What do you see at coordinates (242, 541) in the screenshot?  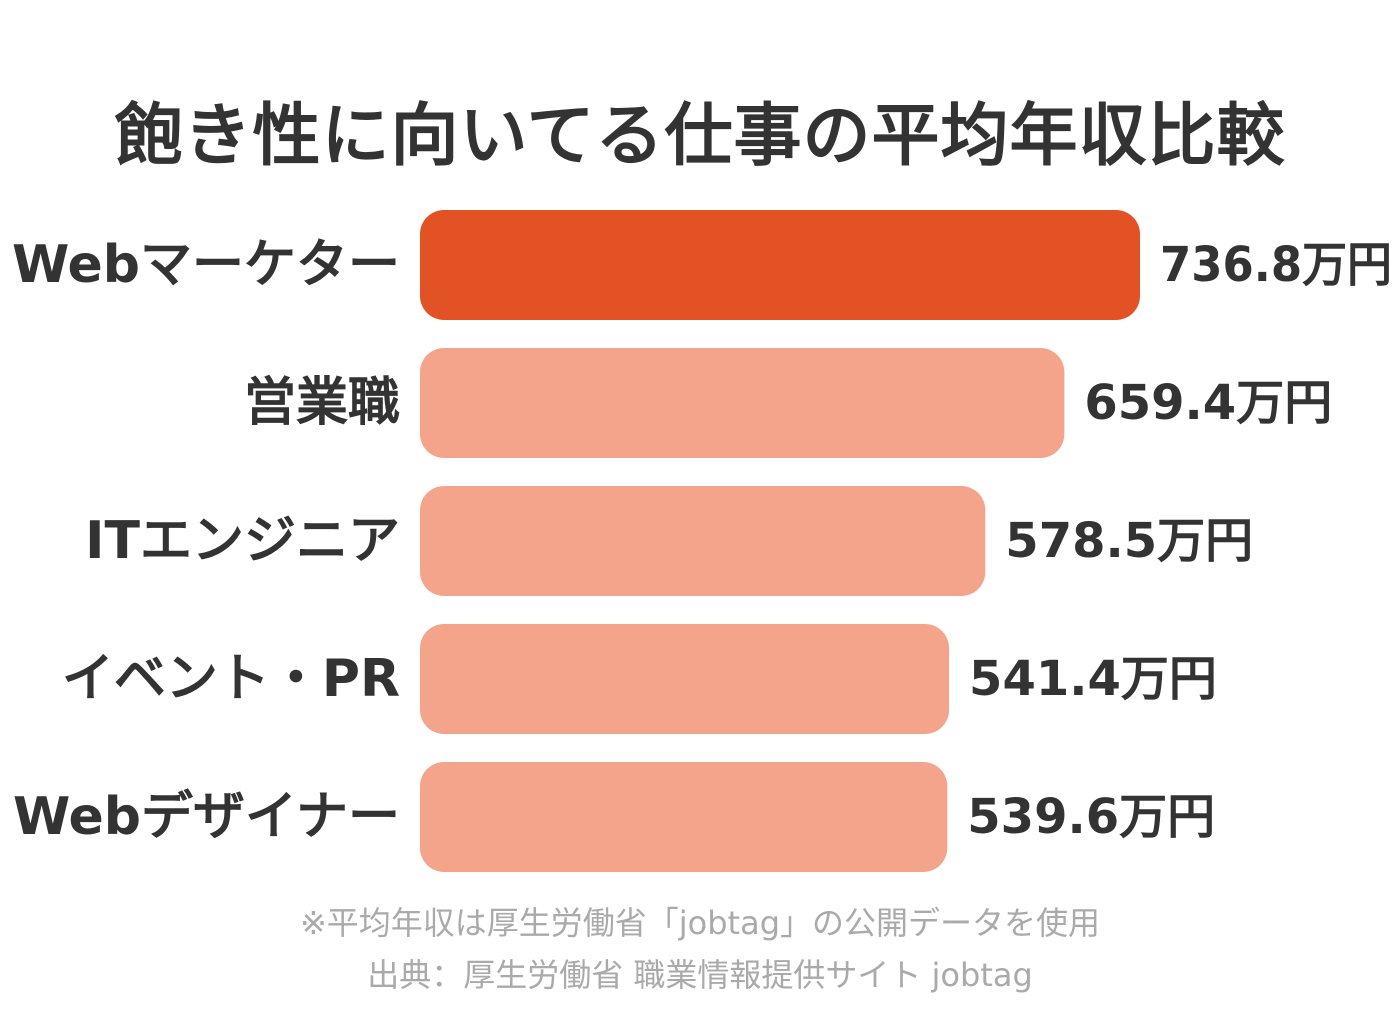 I see `category-label-2: ITエンジニア` at bounding box center [242, 541].